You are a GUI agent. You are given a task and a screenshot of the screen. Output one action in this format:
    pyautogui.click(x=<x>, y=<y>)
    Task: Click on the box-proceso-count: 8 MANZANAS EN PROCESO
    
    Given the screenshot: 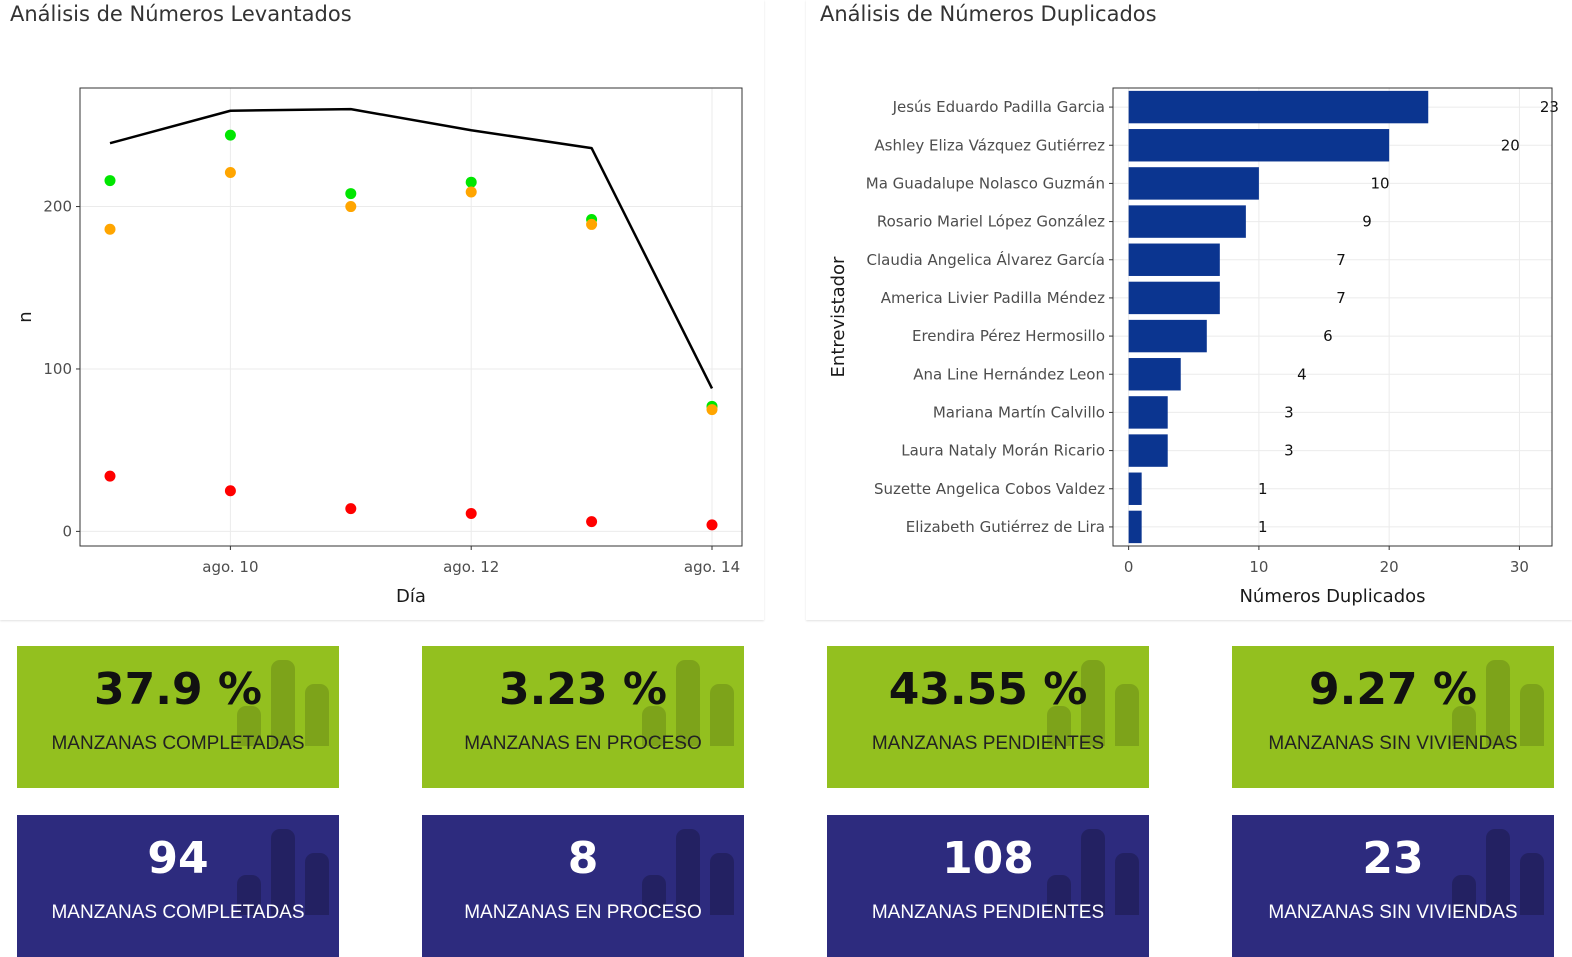 What is the action you would take?
    pyautogui.click(x=583, y=886)
    